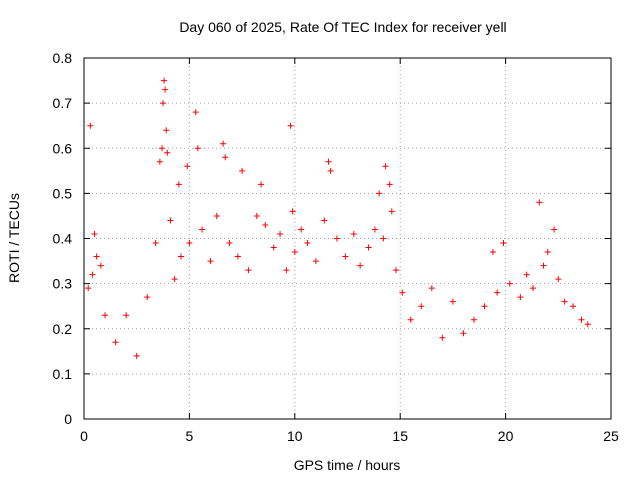 This screenshot has width=640, height=480. I want to click on x-tick-label: 20, so click(506, 436).